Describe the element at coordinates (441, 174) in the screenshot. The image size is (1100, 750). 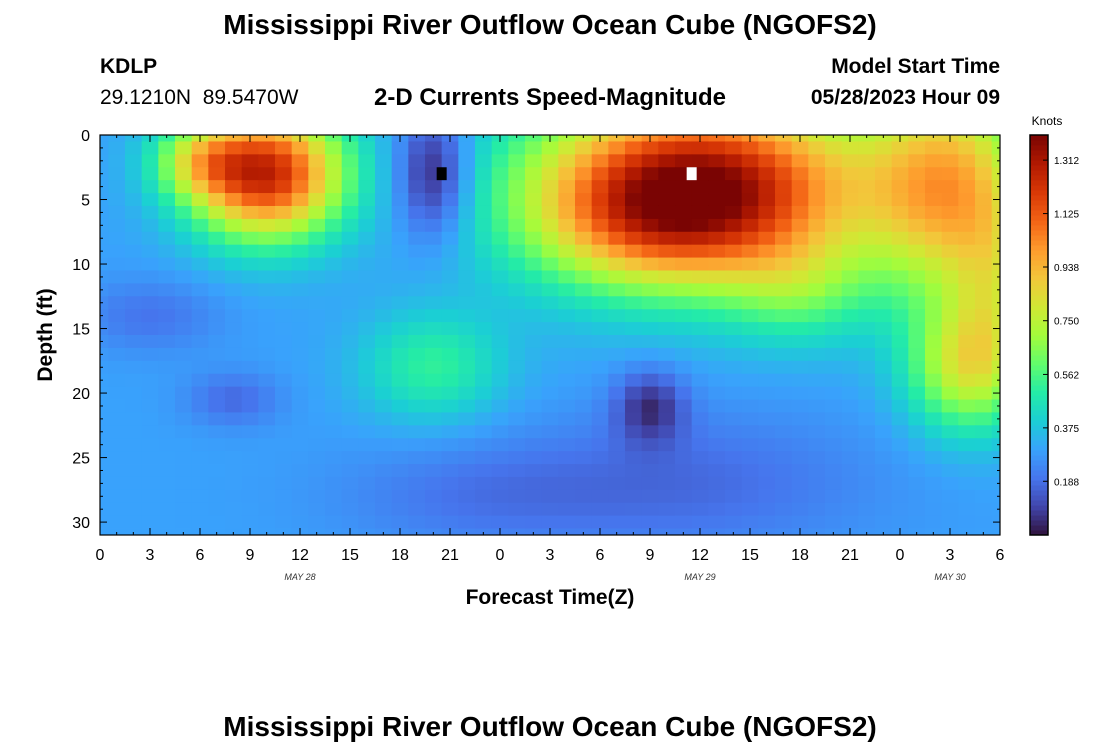
I see `min-speed-cell` at that location.